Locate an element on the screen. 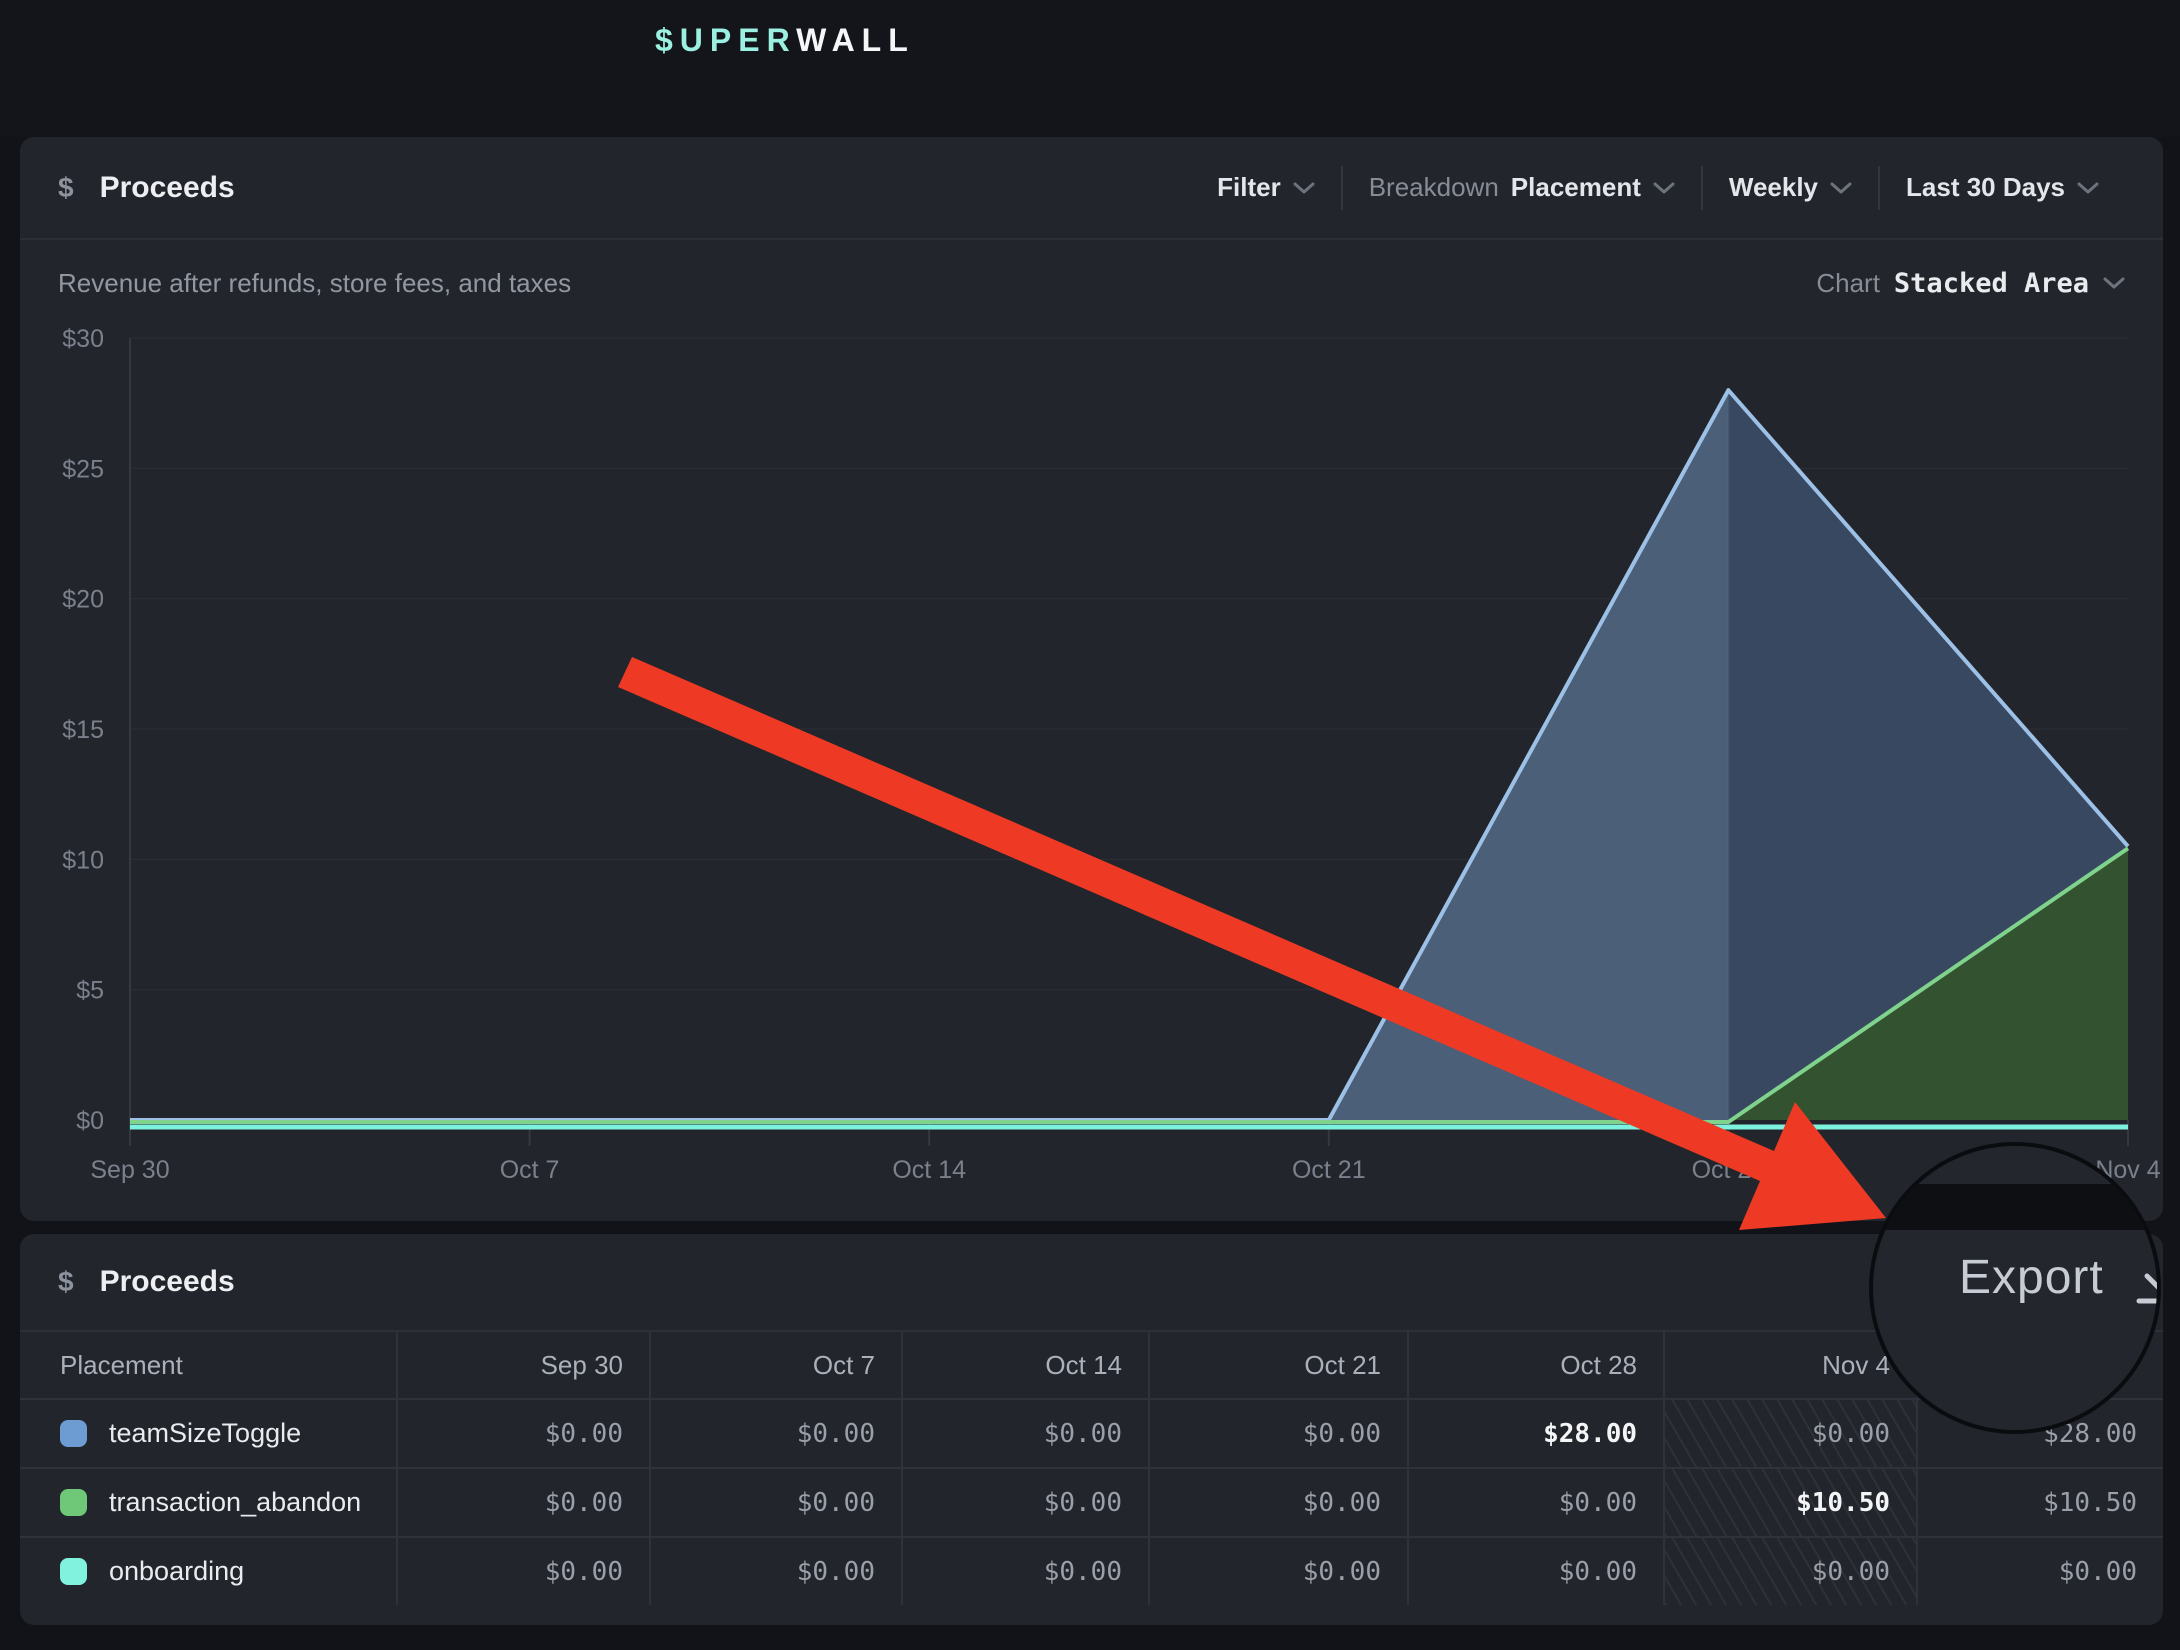  export-loupe-annotation: Export is located at coordinates (2015, 1288).